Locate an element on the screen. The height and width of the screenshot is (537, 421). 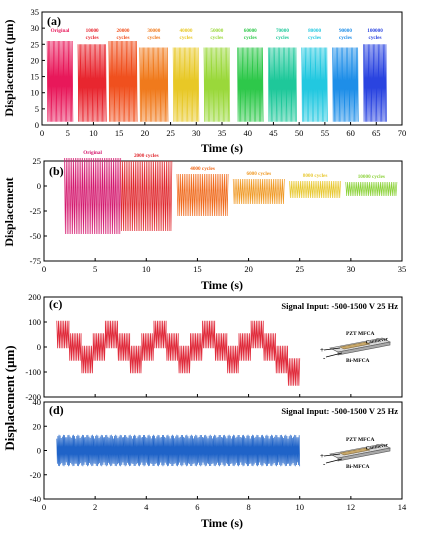
y-tick-label: 35 is located at coordinates (35, 12).